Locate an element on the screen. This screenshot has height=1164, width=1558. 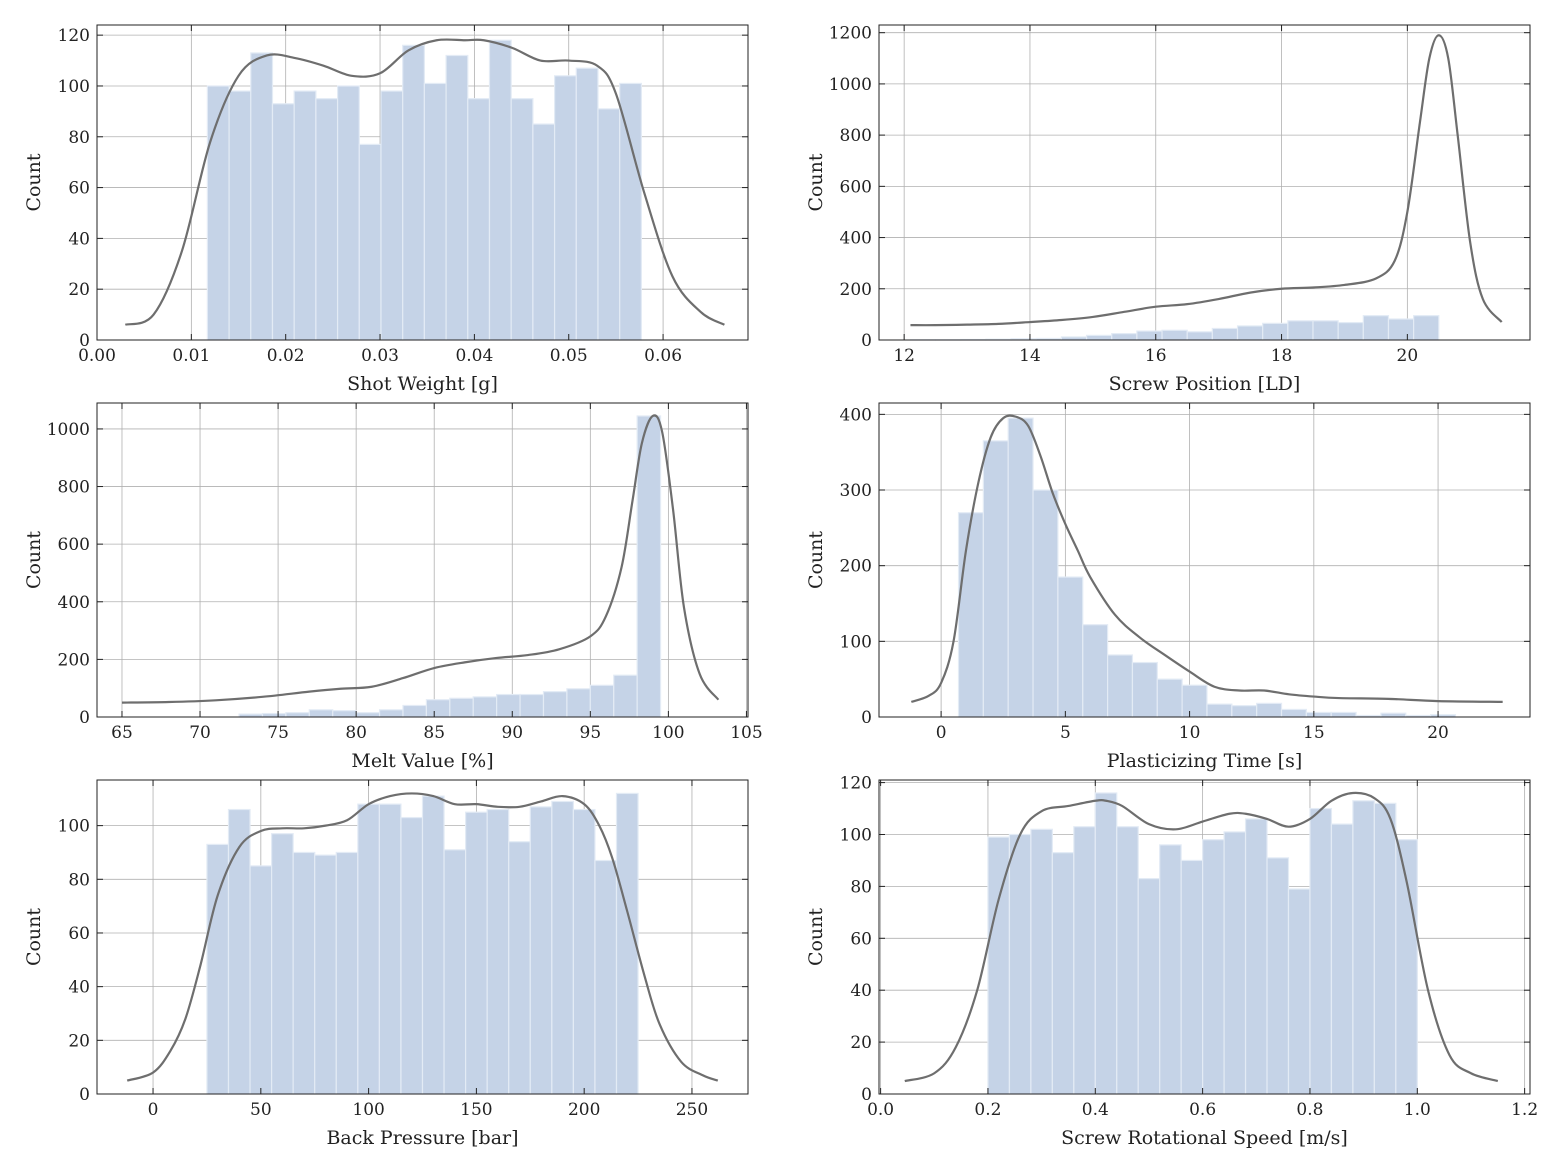
x-tick-label: 12 is located at coordinates (904, 356).